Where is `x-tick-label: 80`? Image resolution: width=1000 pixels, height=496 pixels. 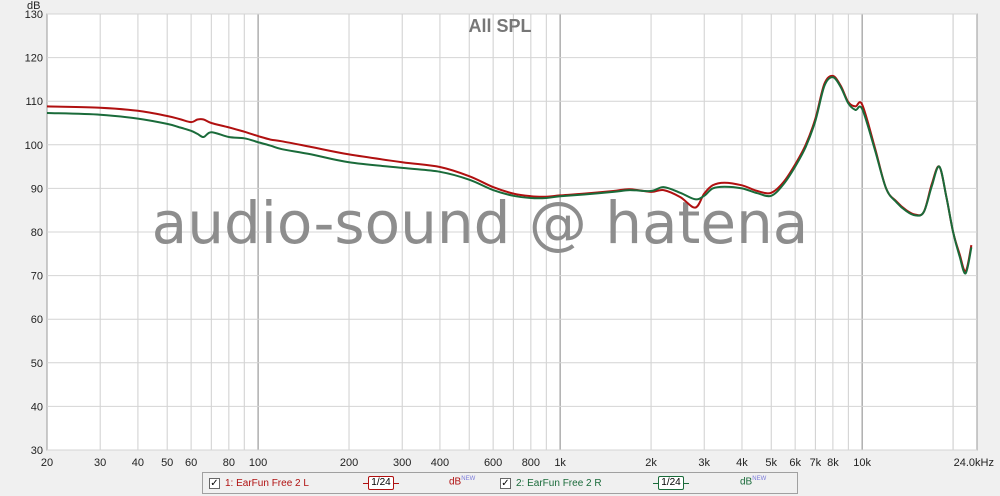
x-tick-label: 80 is located at coordinates (229, 463).